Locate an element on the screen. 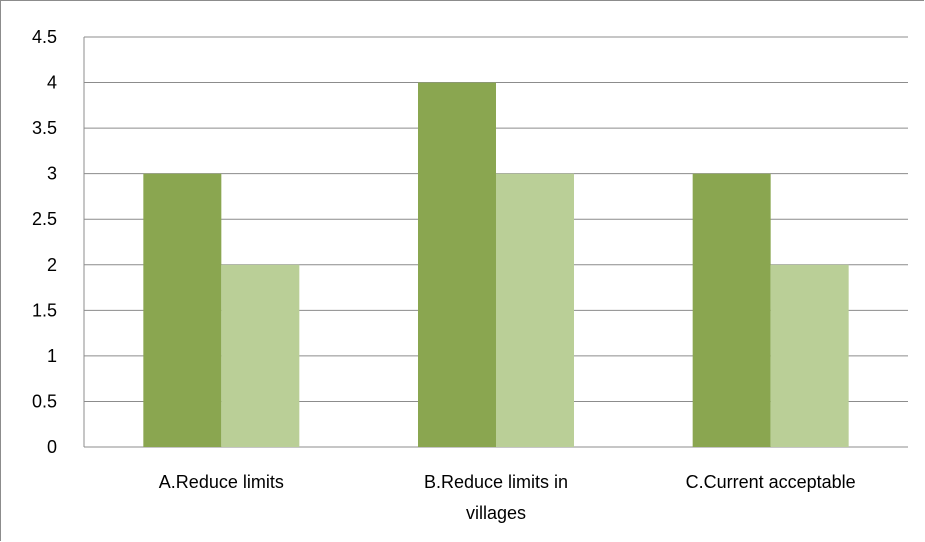 The height and width of the screenshot is (542, 925). bar-s0-c1 is located at coordinates (457, 265).